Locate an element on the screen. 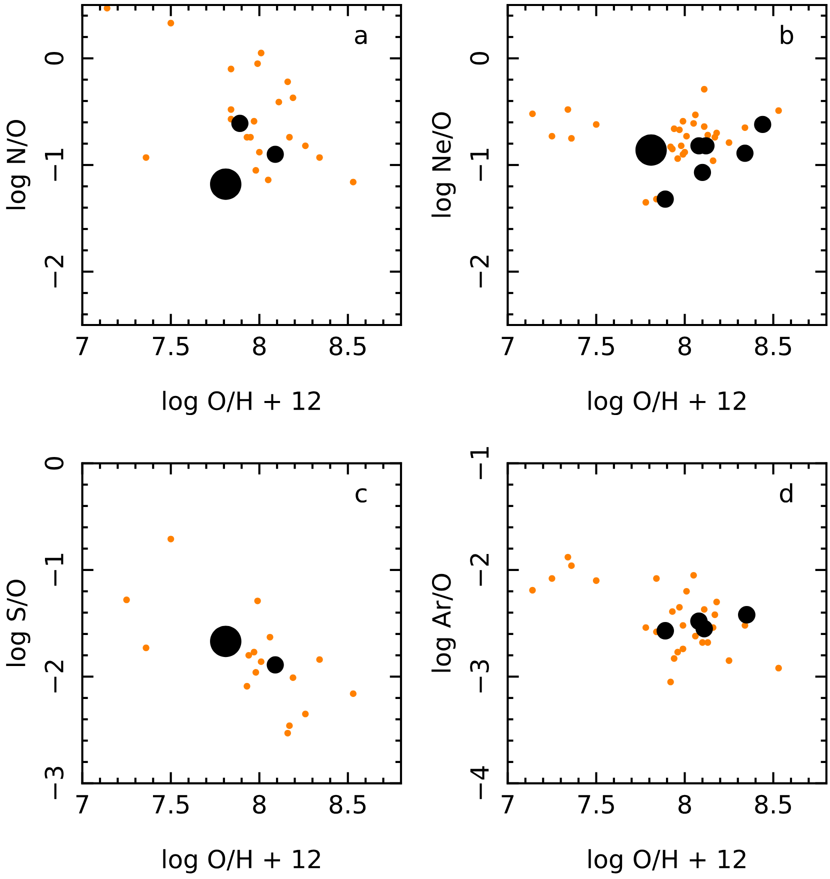  y-axis-title: log Ne/O is located at coordinates (444, 164).